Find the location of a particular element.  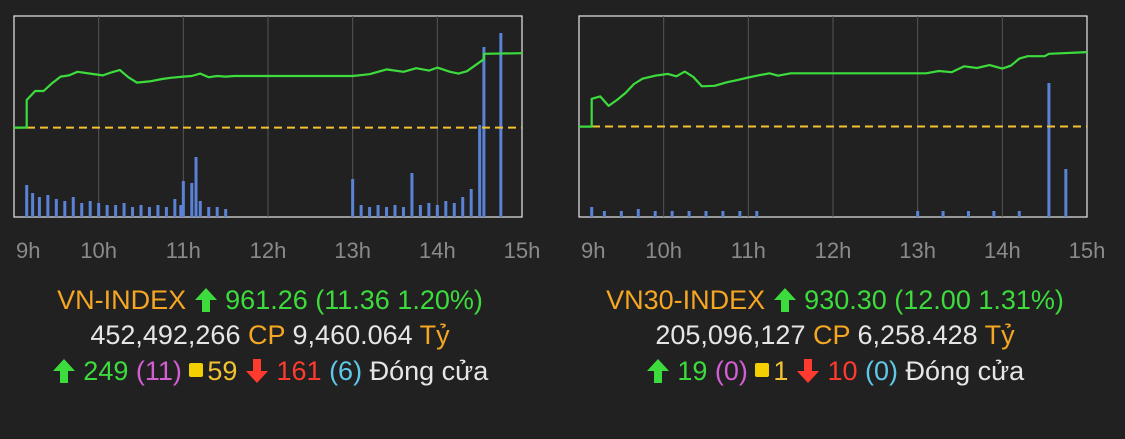

unchanged-count: 1 is located at coordinates (781, 371).